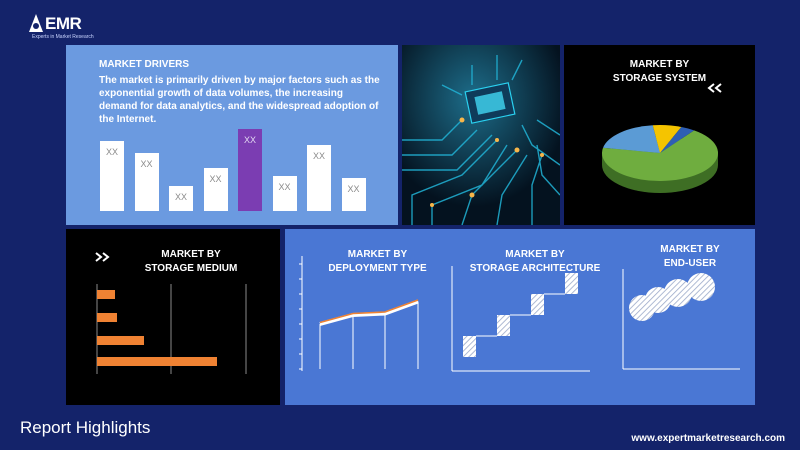 This screenshot has width=800, height=450. What do you see at coordinates (171, 329) in the screenshot?
I see `storage-medium-bar-chart` at bounding box center [171, 329].